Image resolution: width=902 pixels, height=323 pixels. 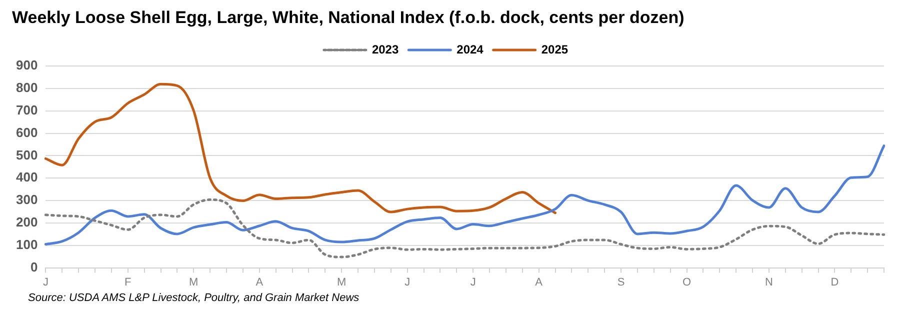 What do you see at coordinates (349, 18) in the screenshot?
I see `chart-title: Weekly Loose Shell Egg, Large, White, National Index (f.o.b. dock, cents per dozen)` at bounding box center [349, 18].